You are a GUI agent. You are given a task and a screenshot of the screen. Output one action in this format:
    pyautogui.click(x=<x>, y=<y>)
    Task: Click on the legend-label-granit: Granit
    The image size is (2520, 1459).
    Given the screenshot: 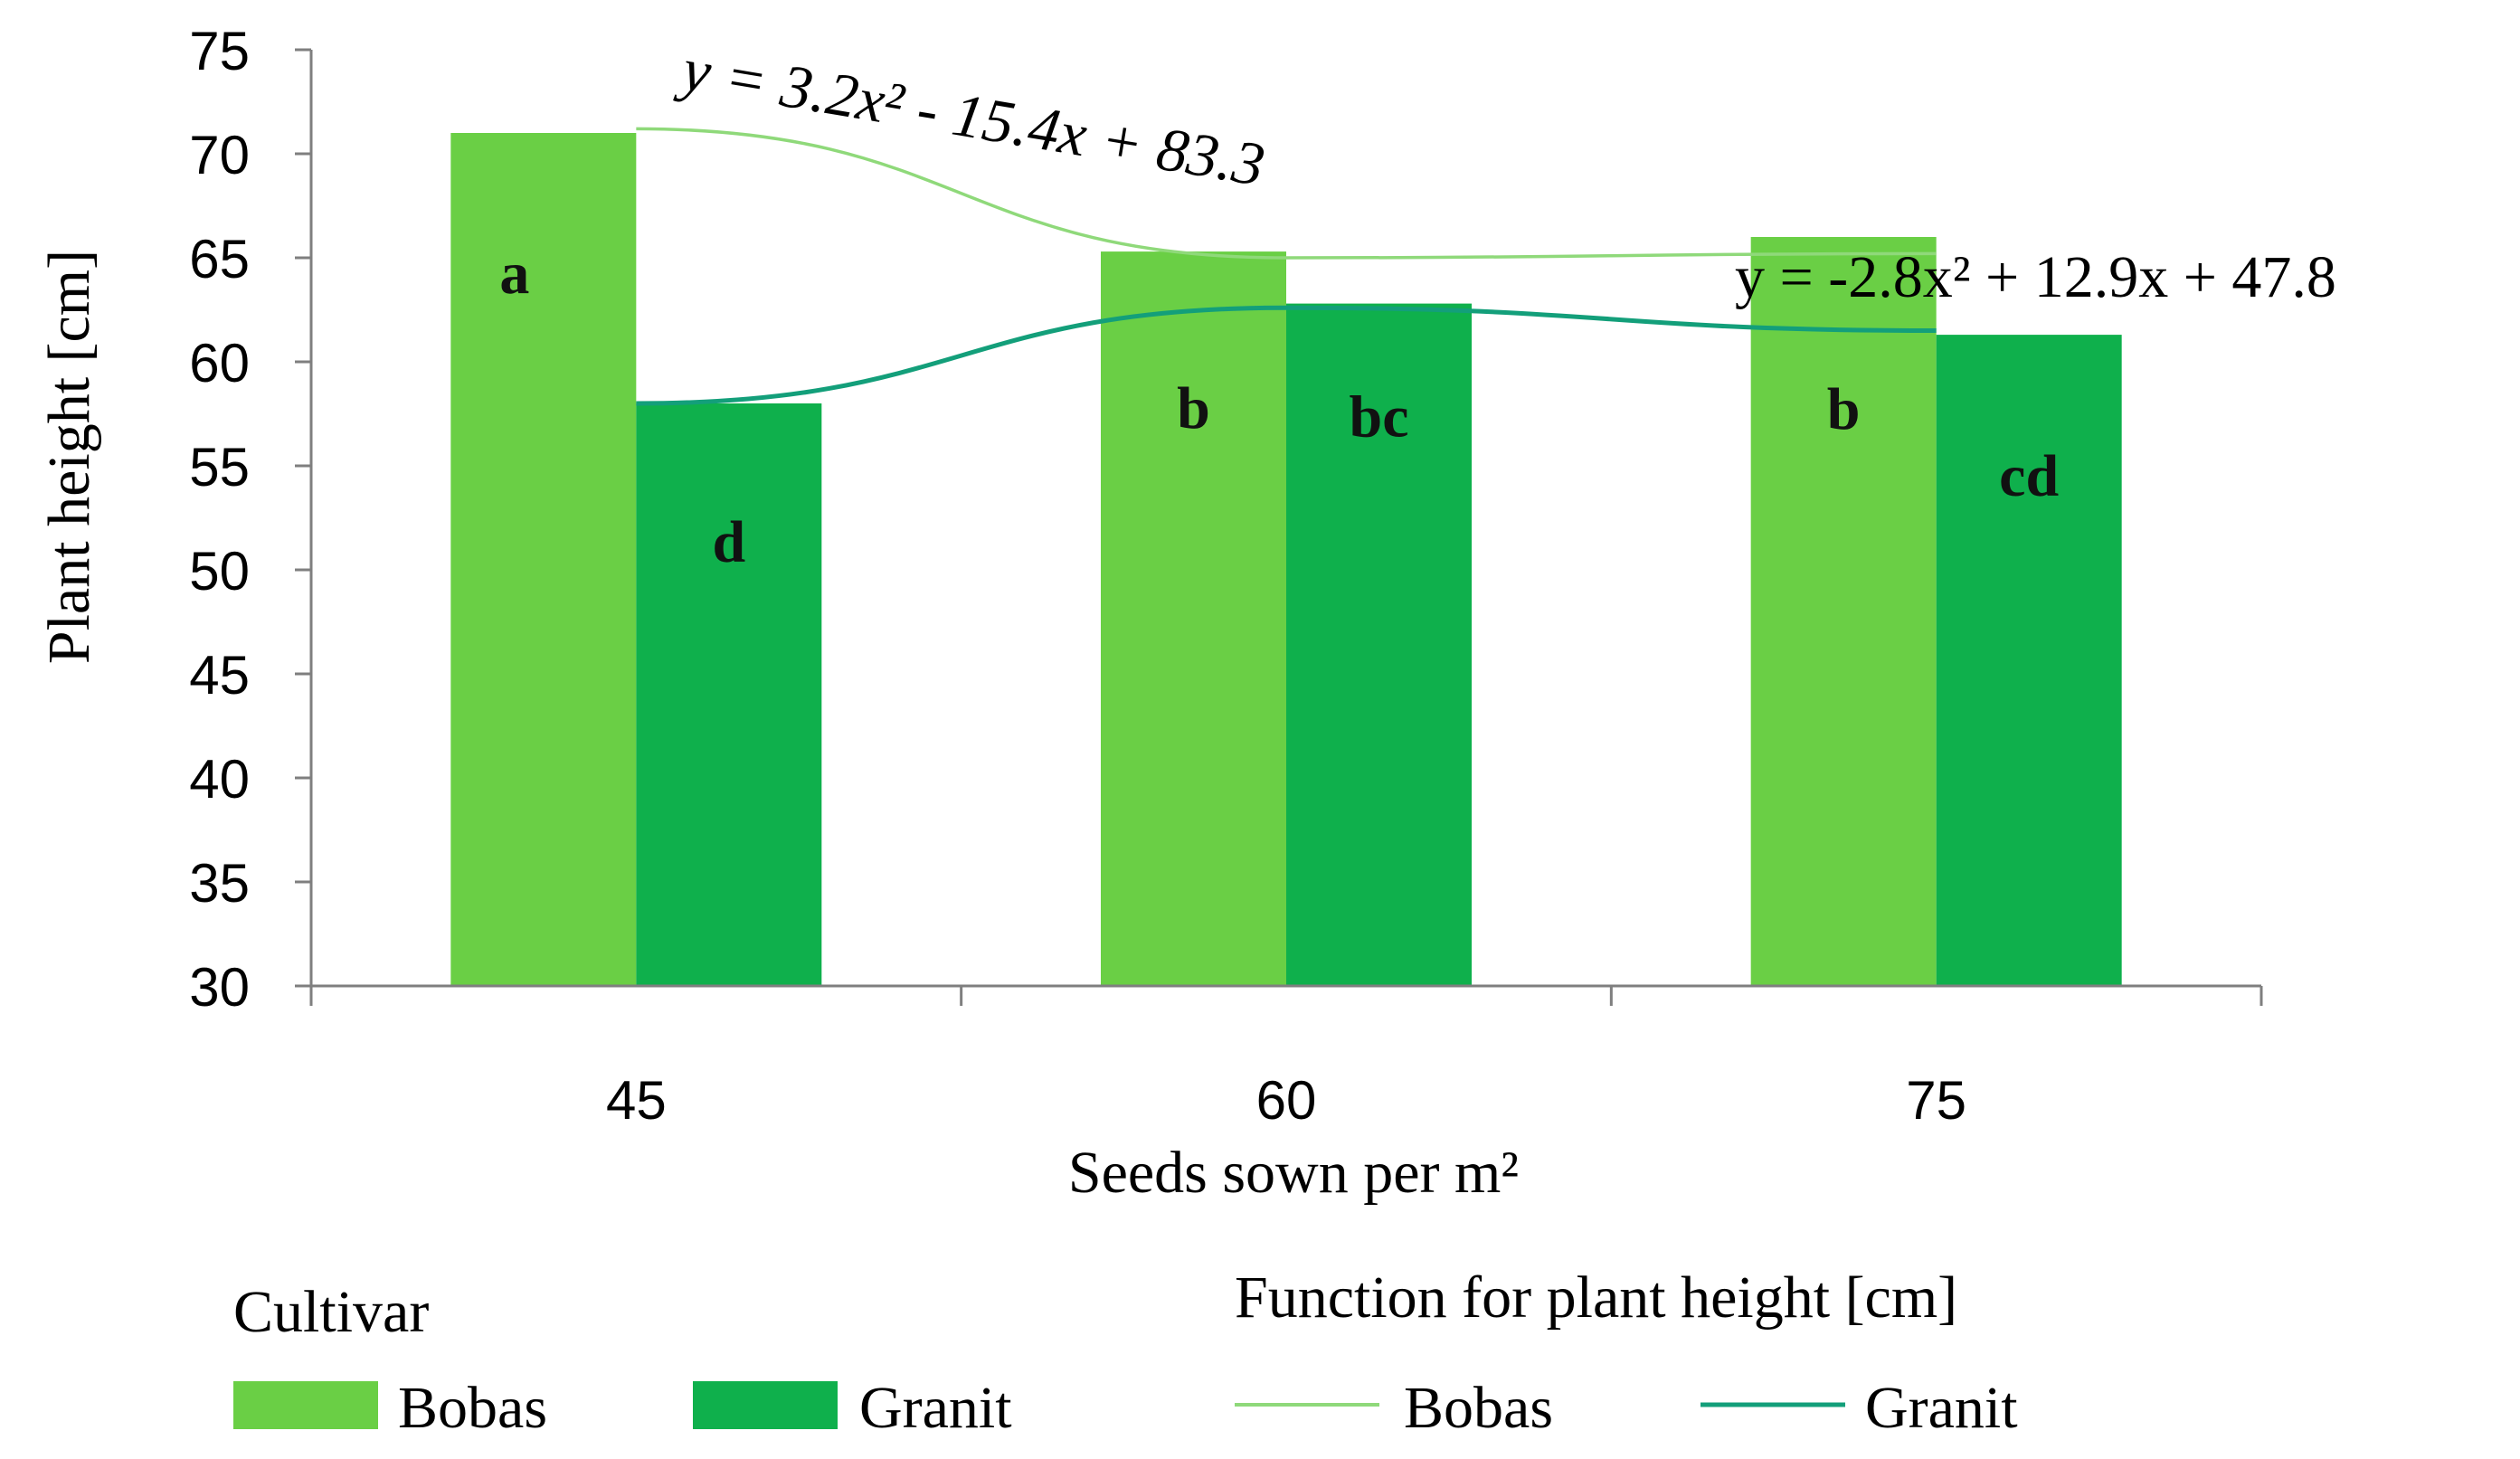 What is the action you would take?
    pyautogui.click(x=936, y=1408)
    